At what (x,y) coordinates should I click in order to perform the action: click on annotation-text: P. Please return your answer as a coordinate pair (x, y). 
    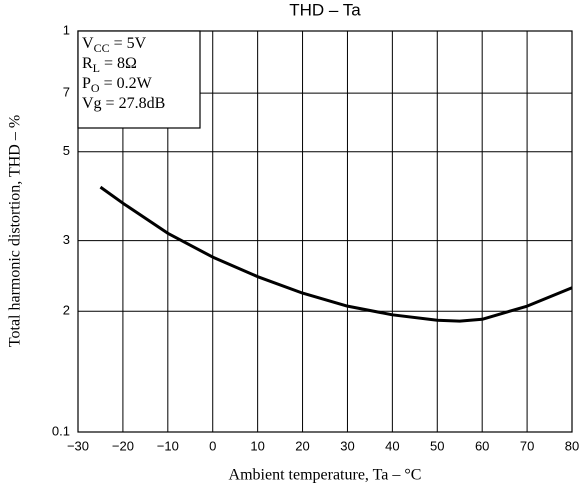
    Looking at the image, I should click on (86, 83).